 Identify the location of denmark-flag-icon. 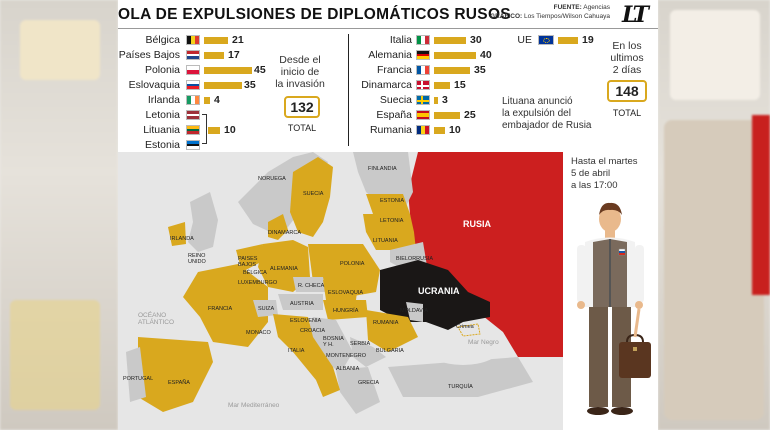
(423, 85).